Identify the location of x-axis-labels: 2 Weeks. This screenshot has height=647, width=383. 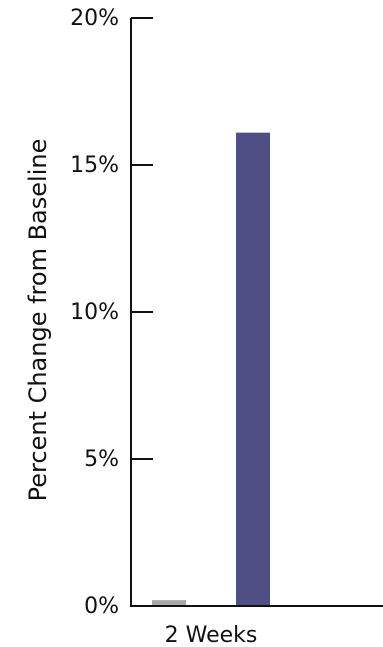
(211, 635).